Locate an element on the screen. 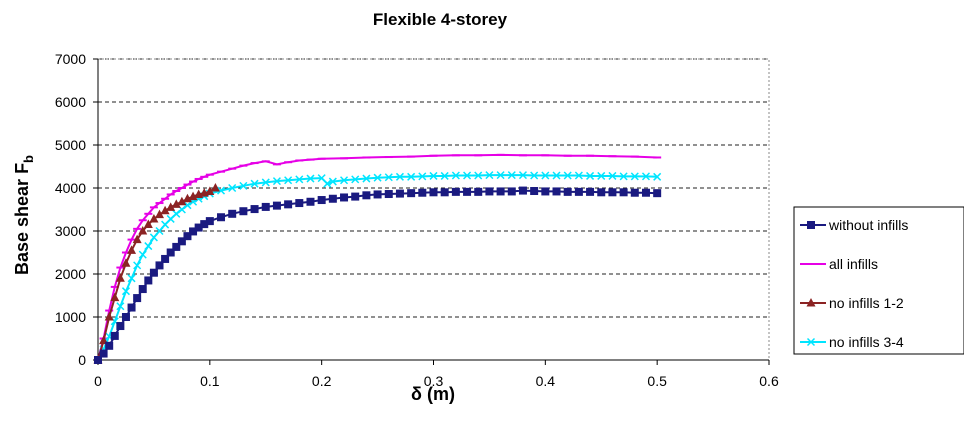 The height and width of the screenshot is (434, 964). x-tick-labels: 0 0.1 0.2 0.3 0.4 0.5 0.6 is located at coordinates (436, 381).